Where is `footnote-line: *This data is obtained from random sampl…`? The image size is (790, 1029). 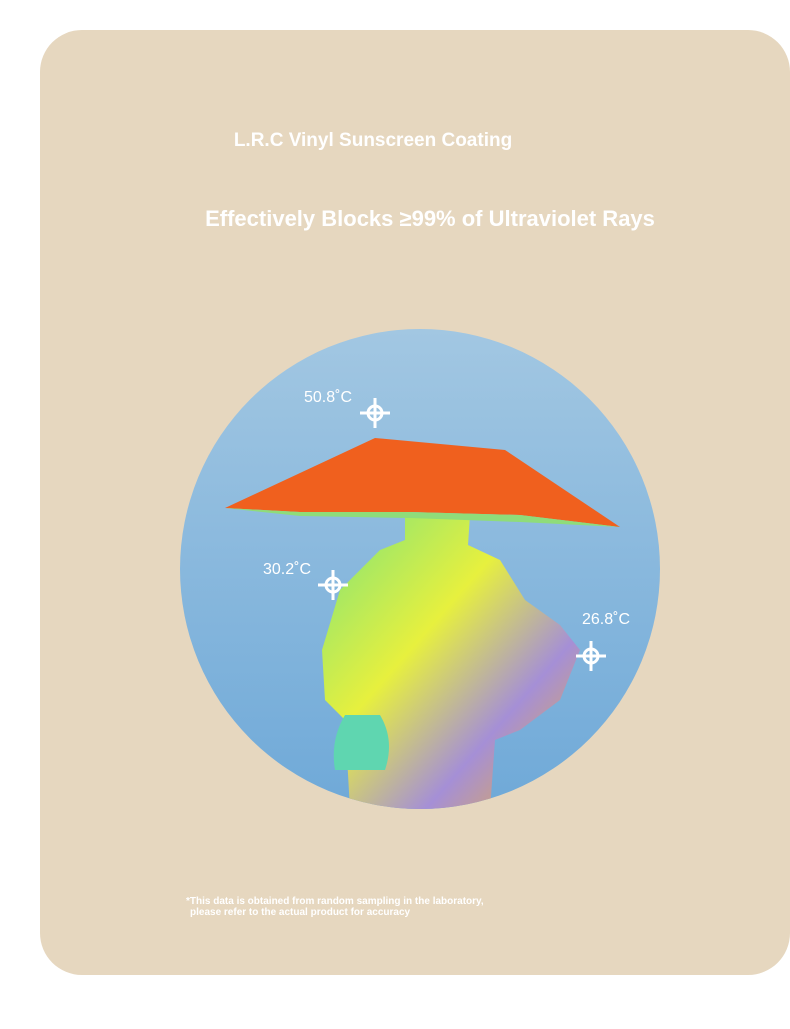
footnote-line: *This data is obtained from random sampl… is located at coordinates (335, 901).